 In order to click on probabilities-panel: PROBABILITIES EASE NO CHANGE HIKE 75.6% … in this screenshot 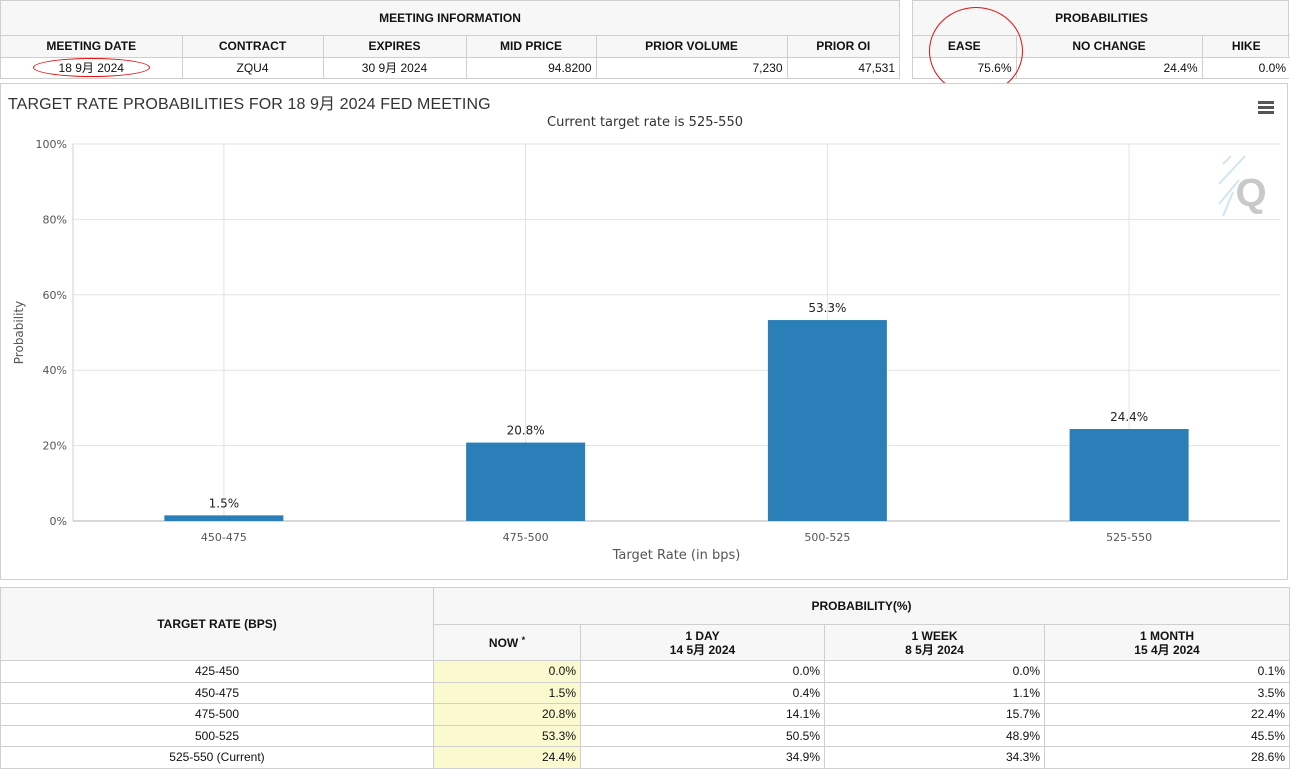, I will do `click(1100, 39)`.